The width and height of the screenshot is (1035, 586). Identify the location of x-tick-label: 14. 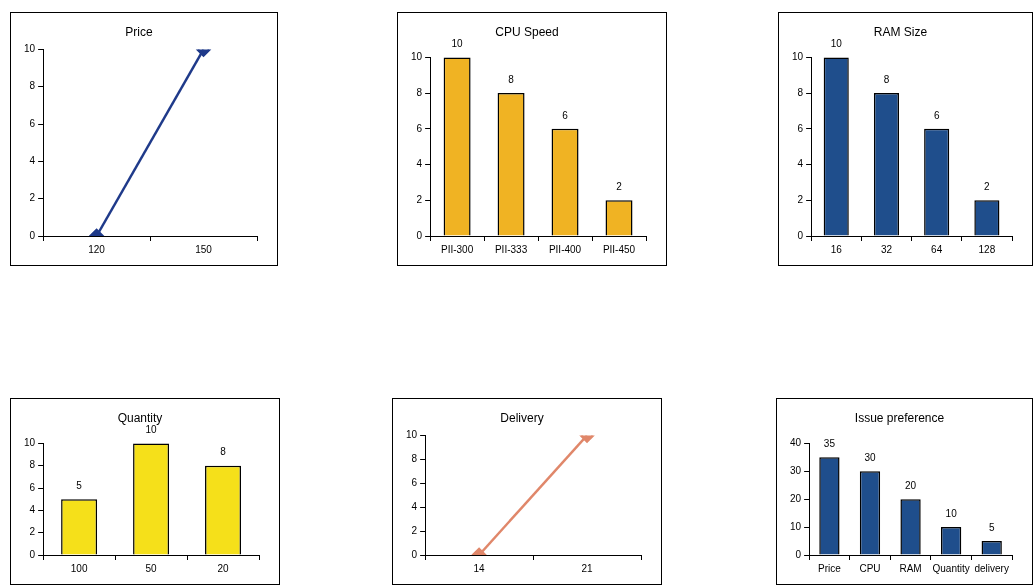
(479, 568).